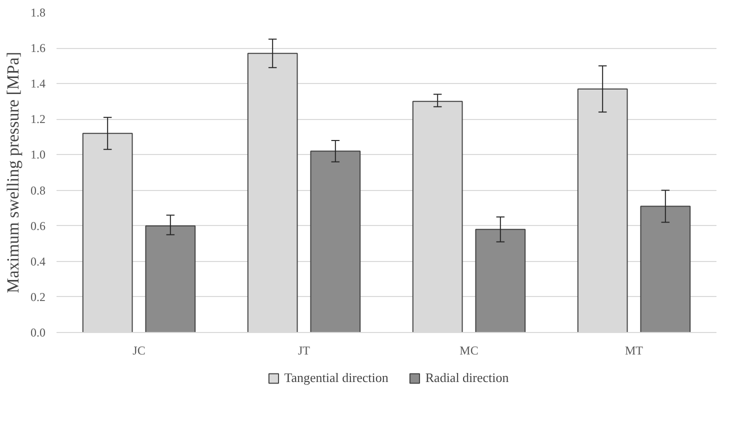 This screenshot has height=426, width=753. What do you see at coordinates (336, 378) in the screenshot?
I see `legend-label: Tangential direction` at bounding box center [336, 378].